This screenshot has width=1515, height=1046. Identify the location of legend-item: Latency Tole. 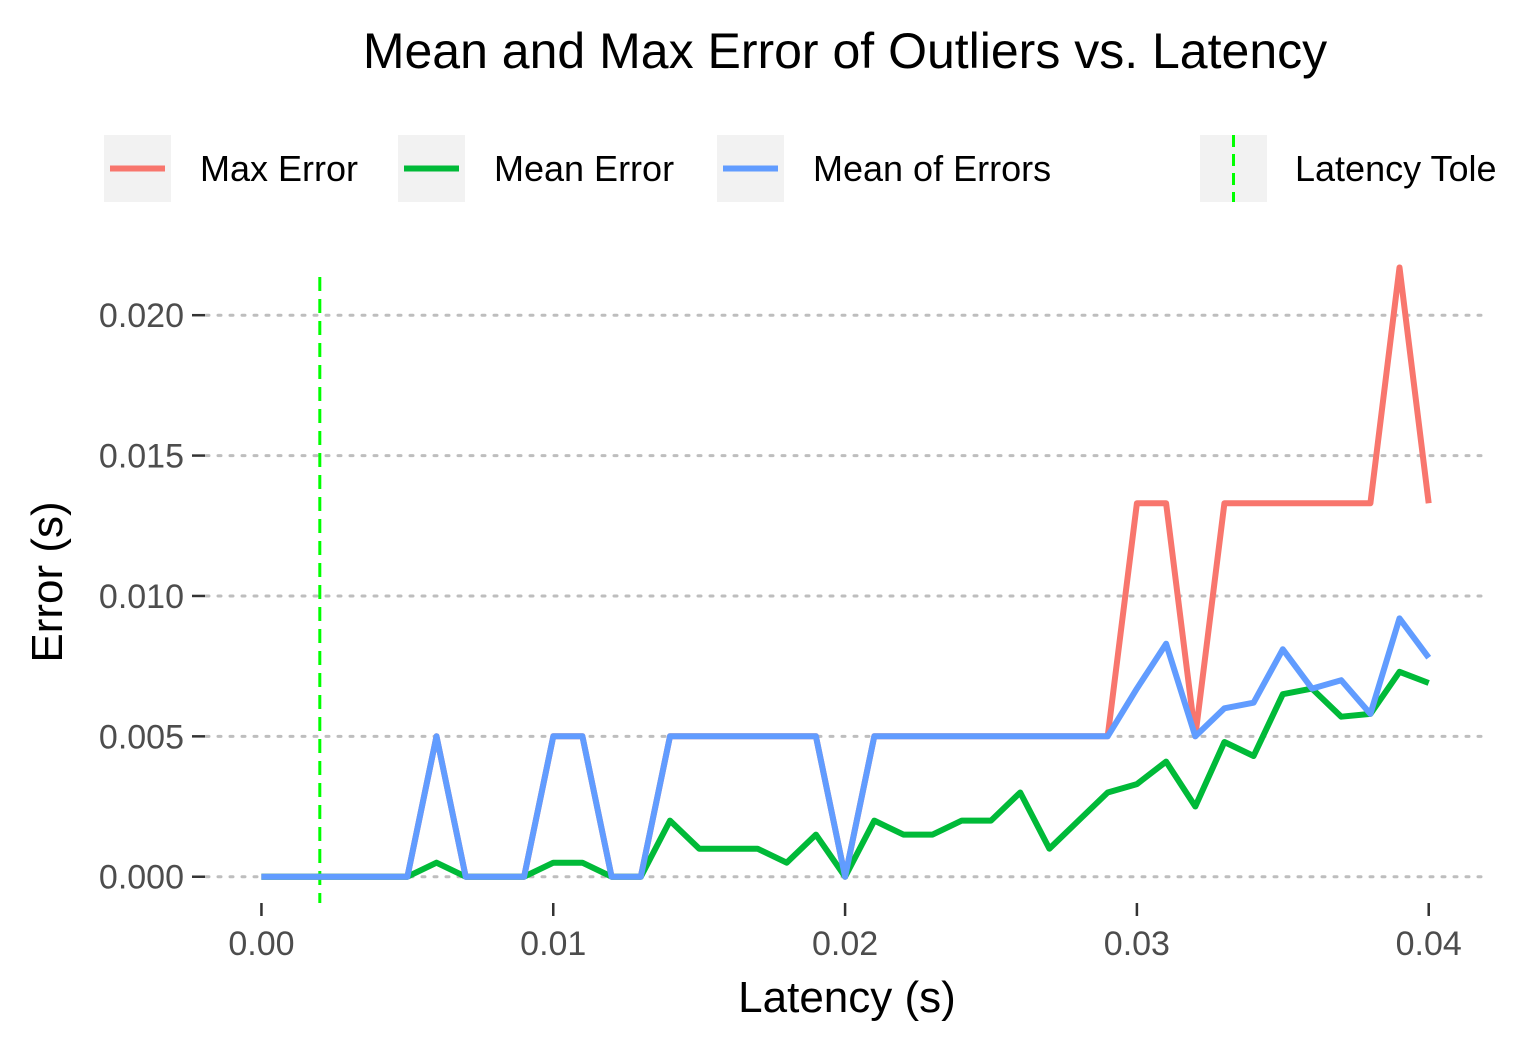
(1348, 168).